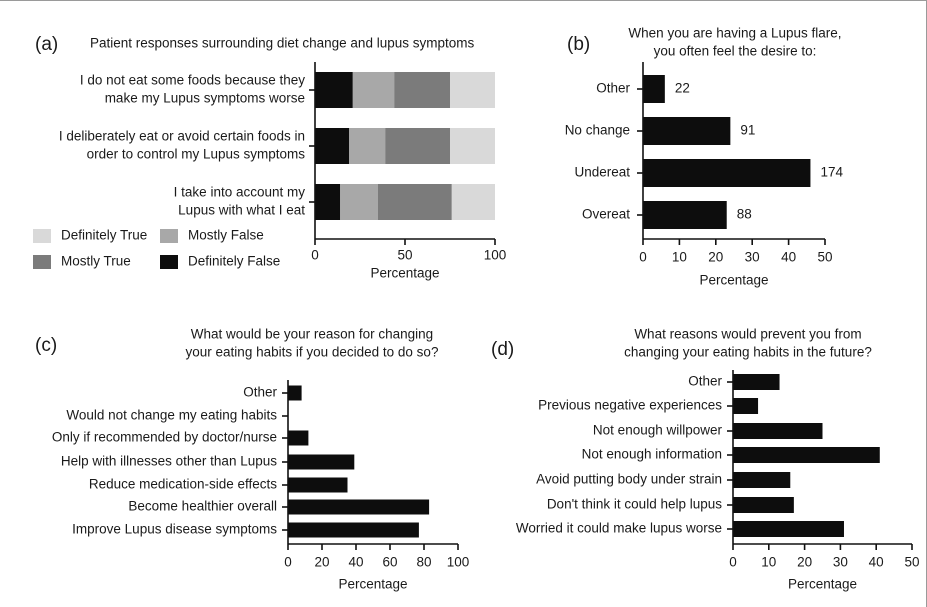  What do you see at coordinates (96, 261) in the screenshot?
I see `legend-label-0-2: Mostly True` at bounding box center [96, 261].